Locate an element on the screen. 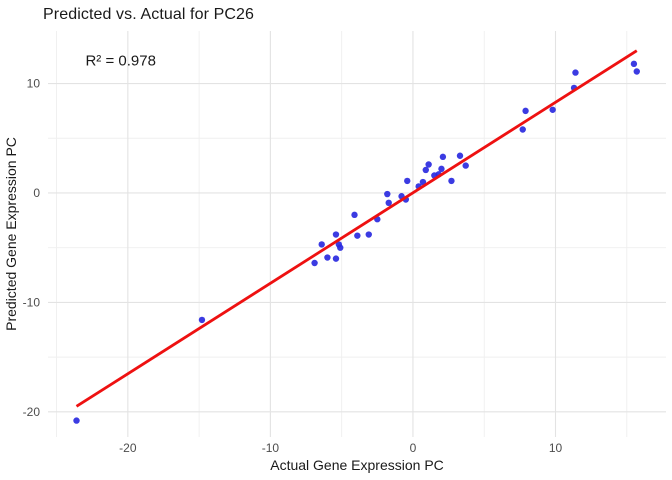 The image size is (672, 480). y-tick-label: 10 is located at coordinates (34, 84).